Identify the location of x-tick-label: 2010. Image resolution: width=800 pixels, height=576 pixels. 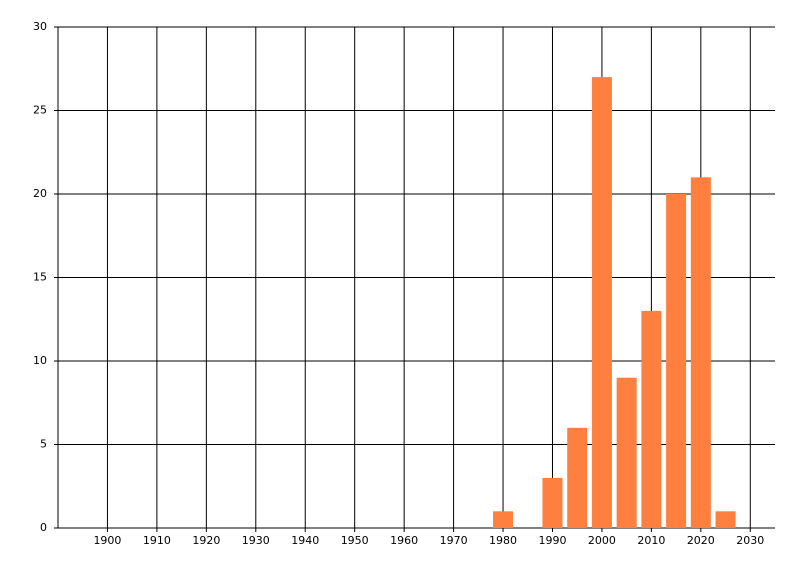
(651, 540).